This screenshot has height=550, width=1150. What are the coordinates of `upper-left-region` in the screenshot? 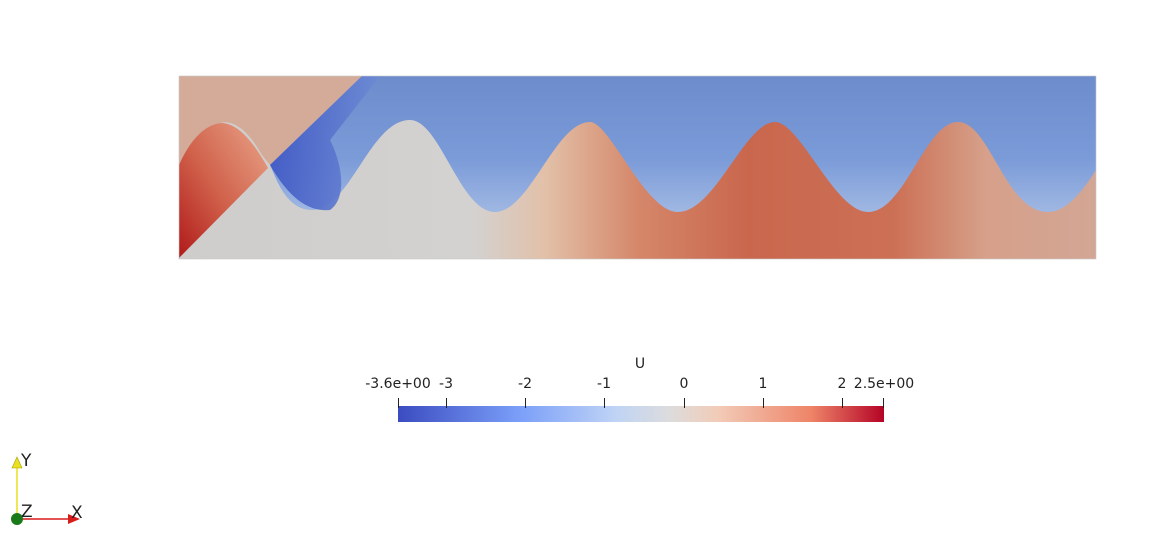 It's located at (270, 120).